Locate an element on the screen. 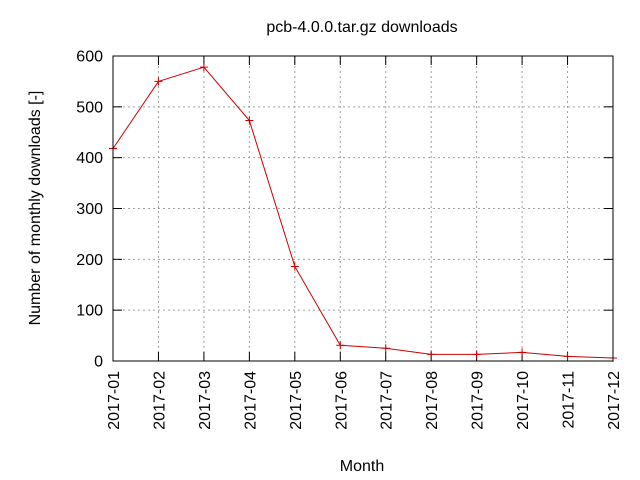 The image size is (640, 480). x-tick-label: 2017-08 is located at coordinates (432, 400).